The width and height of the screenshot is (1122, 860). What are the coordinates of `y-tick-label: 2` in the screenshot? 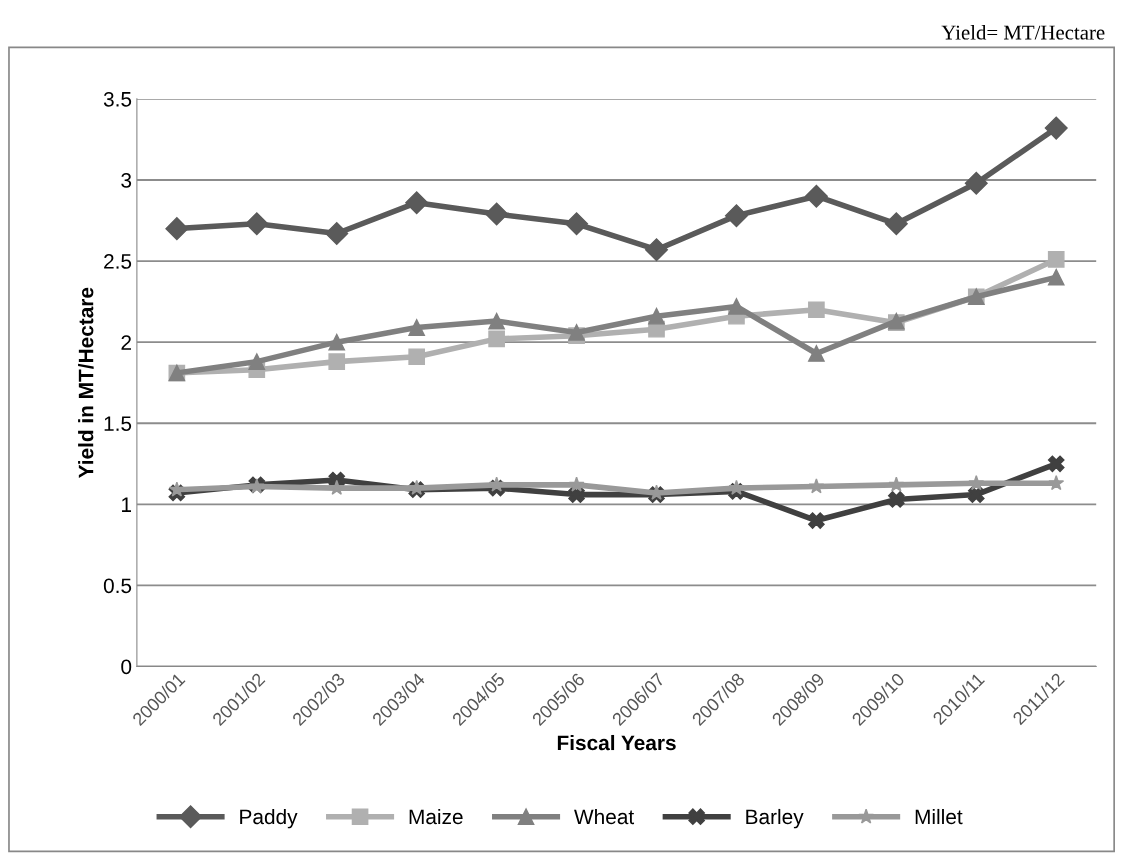 It's located at (126, 342).